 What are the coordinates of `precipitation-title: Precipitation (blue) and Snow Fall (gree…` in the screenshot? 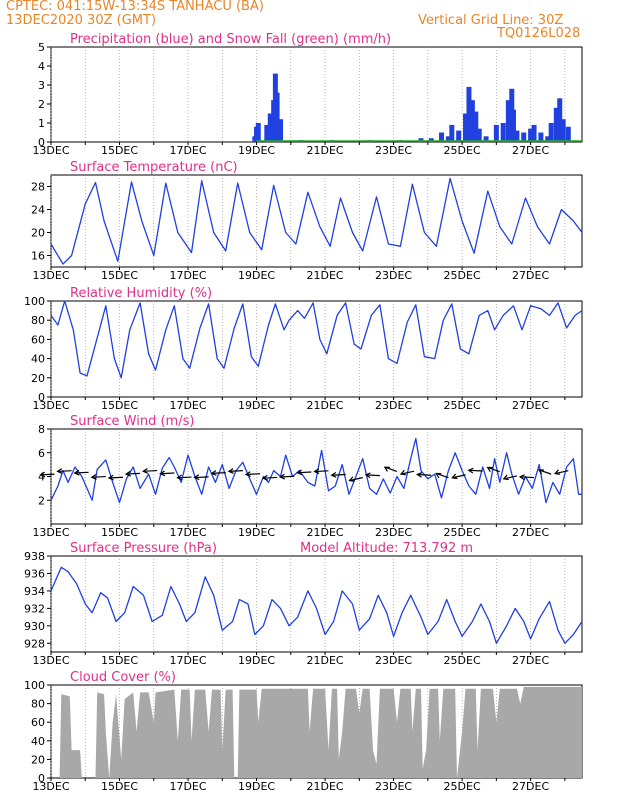 It's located at (230, 39).